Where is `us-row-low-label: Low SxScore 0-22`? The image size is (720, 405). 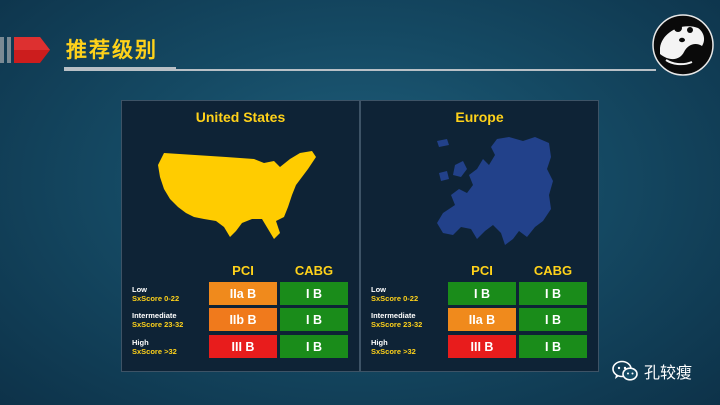 us-row-low-label: Low SxScore 0-22 is located at coordinates (156, 294).